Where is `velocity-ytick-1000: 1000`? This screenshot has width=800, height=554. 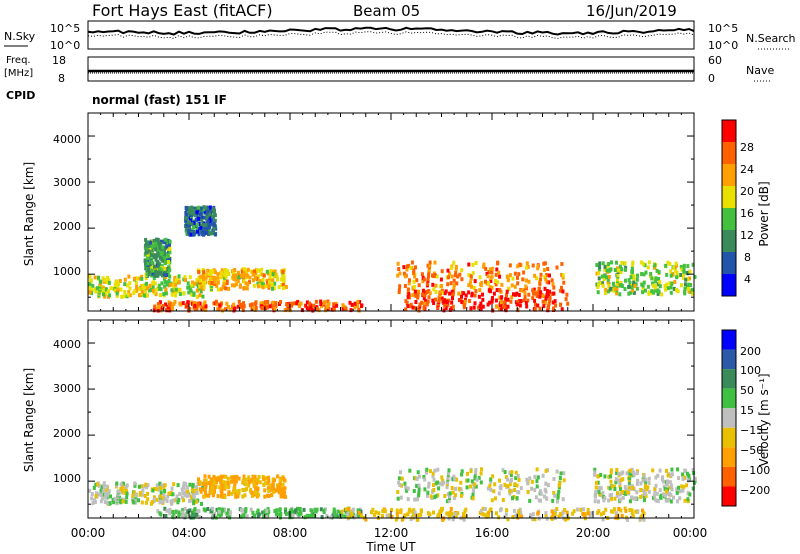 velocity-ytick-1000: 1000 is located at coordinates (67, 478).